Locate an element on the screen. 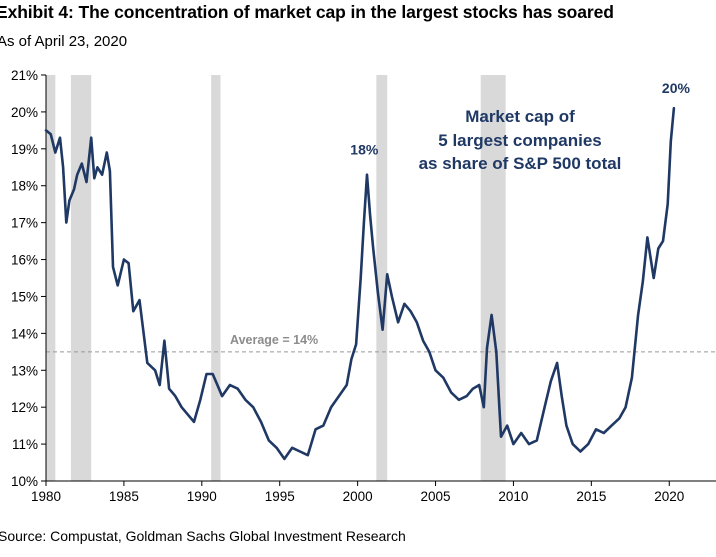 The width and height of the screenshot is (716, 557). series-description-line: as share of S&P 500 total is located at coordinates (520, 163).